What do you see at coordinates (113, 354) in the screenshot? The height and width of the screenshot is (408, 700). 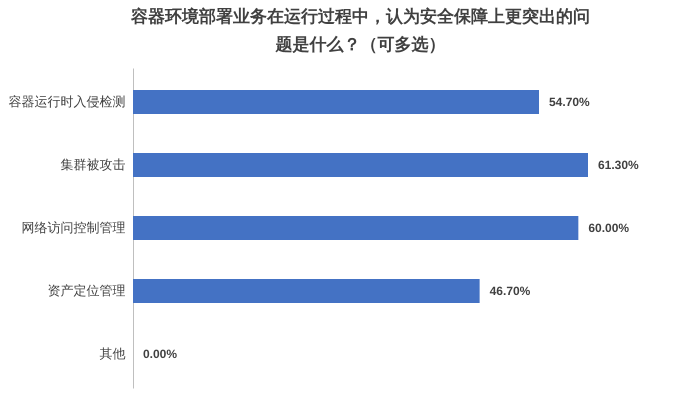 I see `y-tick-label: 其他` at bounding box center [113, 354].